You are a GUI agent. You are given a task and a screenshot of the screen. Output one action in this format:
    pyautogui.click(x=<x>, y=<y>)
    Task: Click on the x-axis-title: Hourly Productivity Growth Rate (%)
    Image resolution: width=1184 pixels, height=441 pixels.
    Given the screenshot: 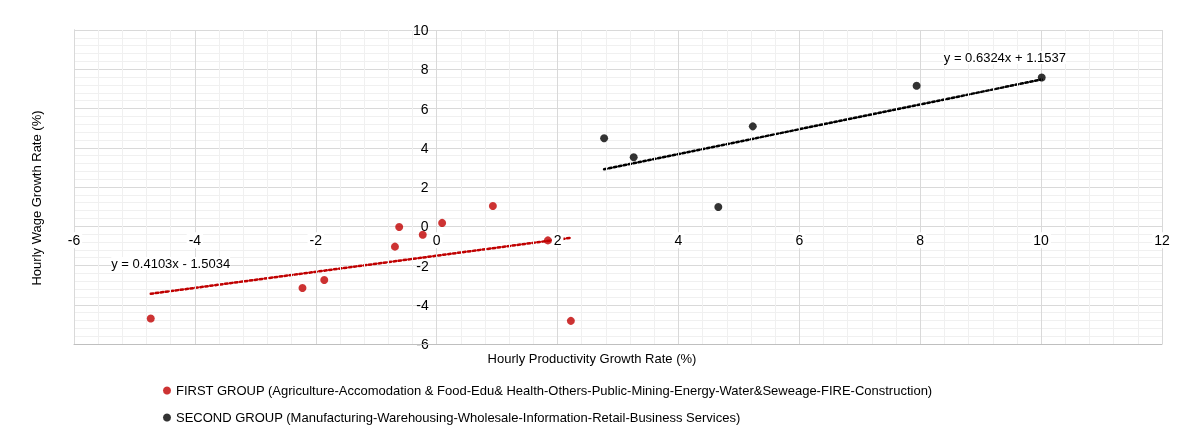 What is the action you would take?
    pyautogui.click(x=592, y=358)
    